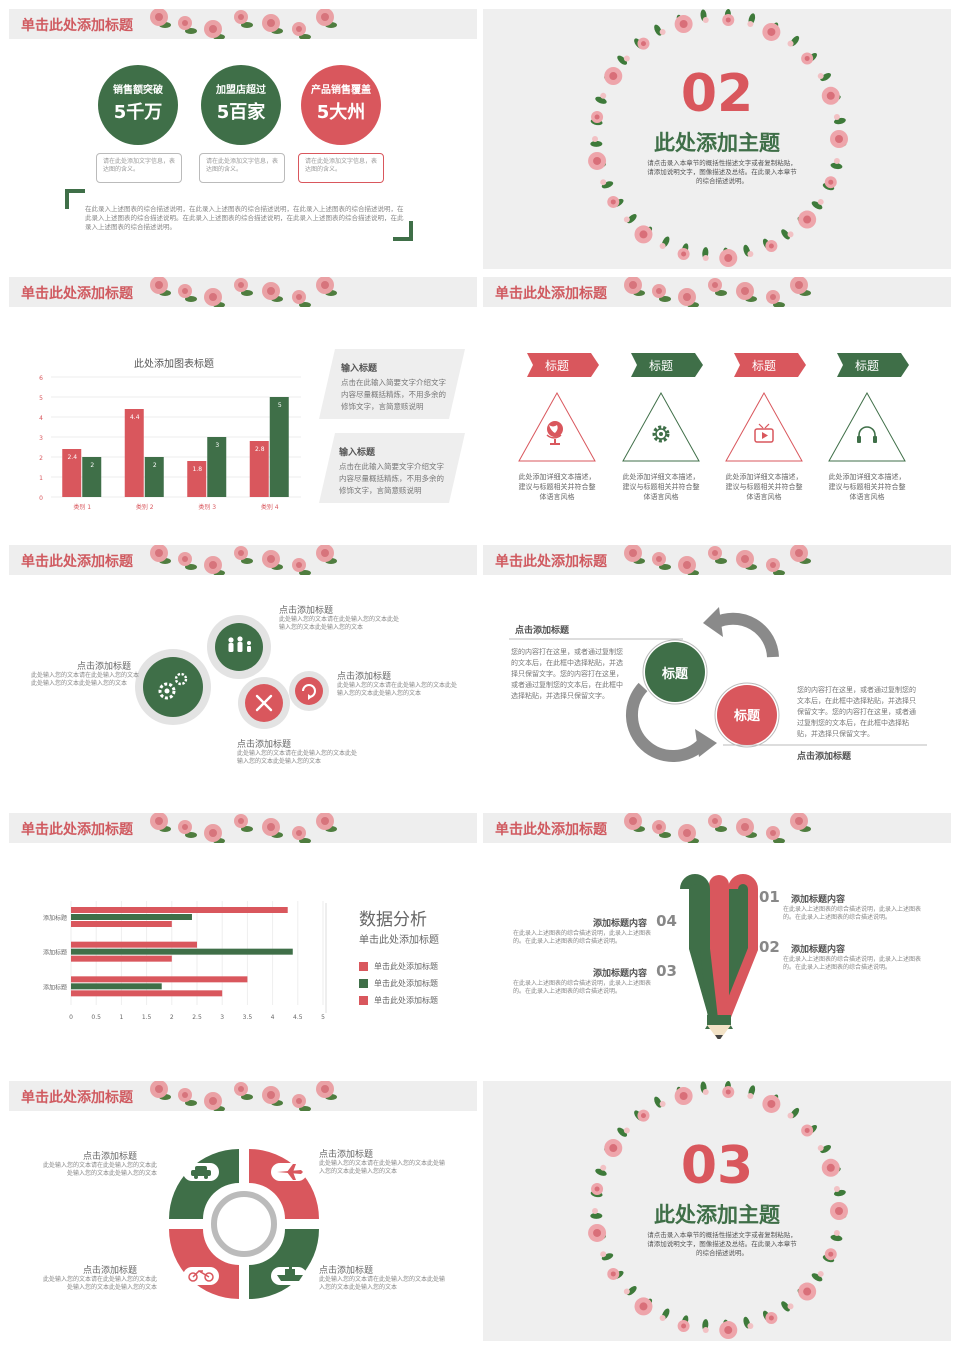  Describe the element at coordinates (326, 958) in the screenshot. I see `divider-line` at that location.